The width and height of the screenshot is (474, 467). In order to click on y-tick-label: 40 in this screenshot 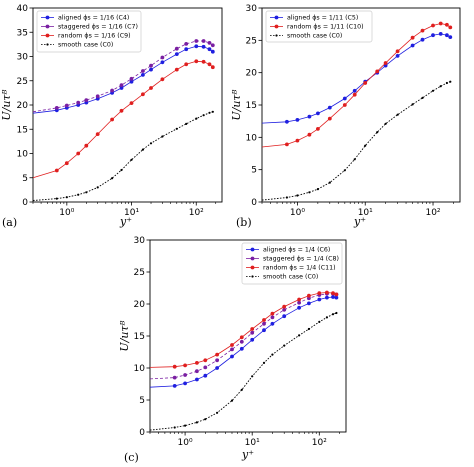, I will do `click(23, 9)`.